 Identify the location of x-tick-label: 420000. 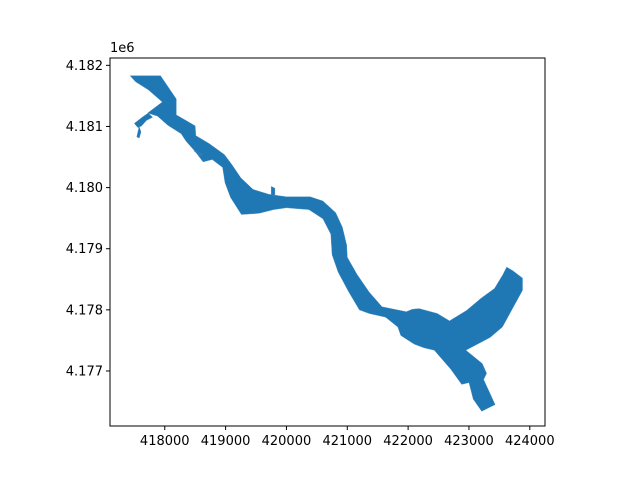
(287, 441).